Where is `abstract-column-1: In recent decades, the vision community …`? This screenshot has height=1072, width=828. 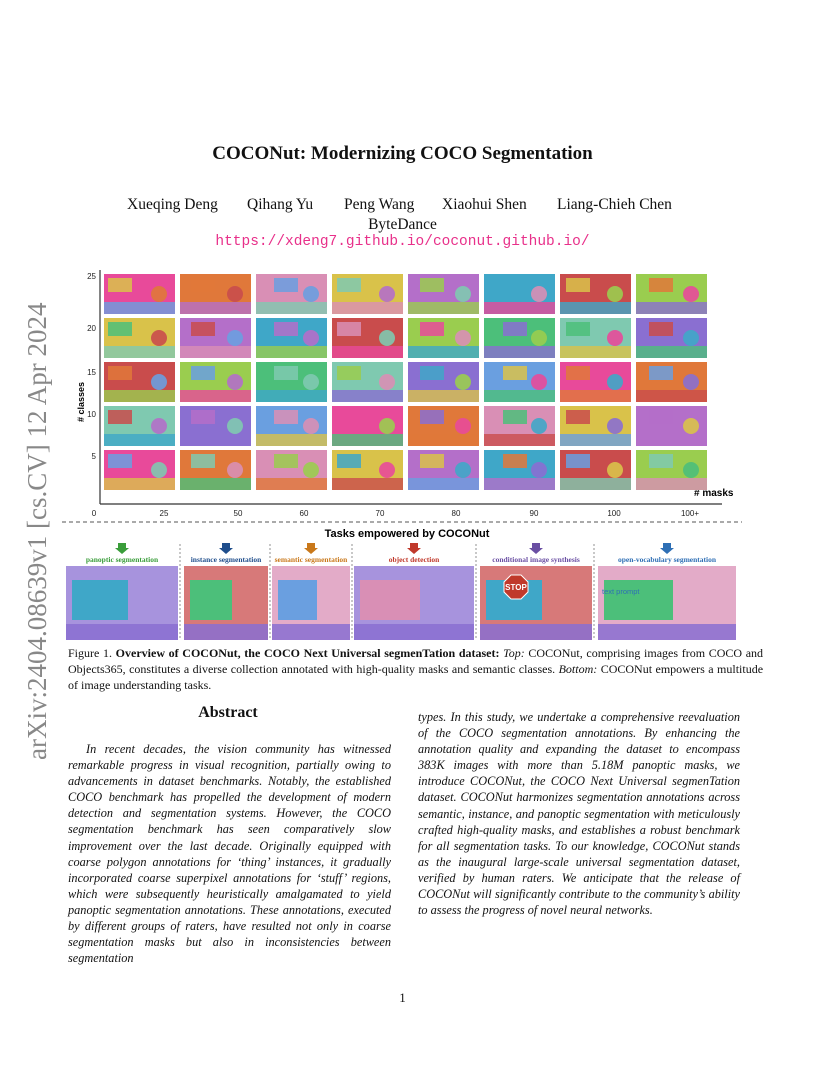
abstract-column-1: In recent decades, the vision community … is located at coordinates (229, 854).